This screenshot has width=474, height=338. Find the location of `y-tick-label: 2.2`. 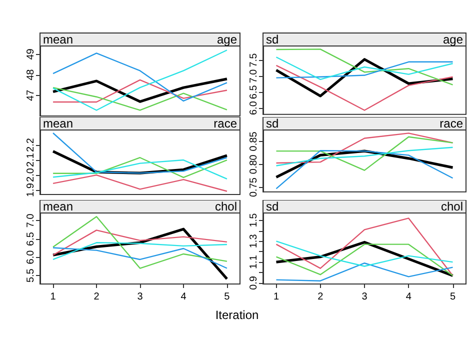

y-tick-label: 2.2 is located at coordinates (31, 145).